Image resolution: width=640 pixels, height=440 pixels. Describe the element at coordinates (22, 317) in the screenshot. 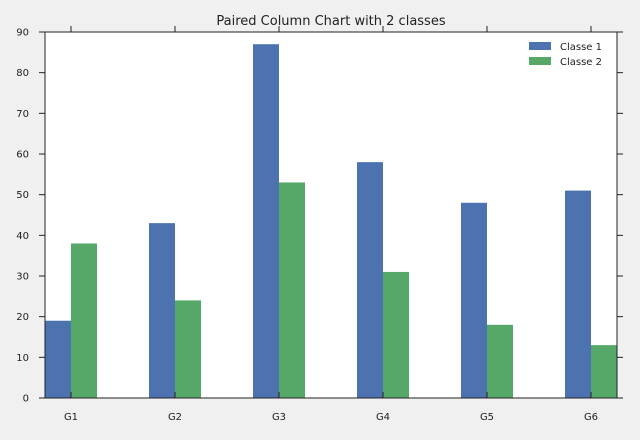

I see `y-tick-label: 20` at that location.